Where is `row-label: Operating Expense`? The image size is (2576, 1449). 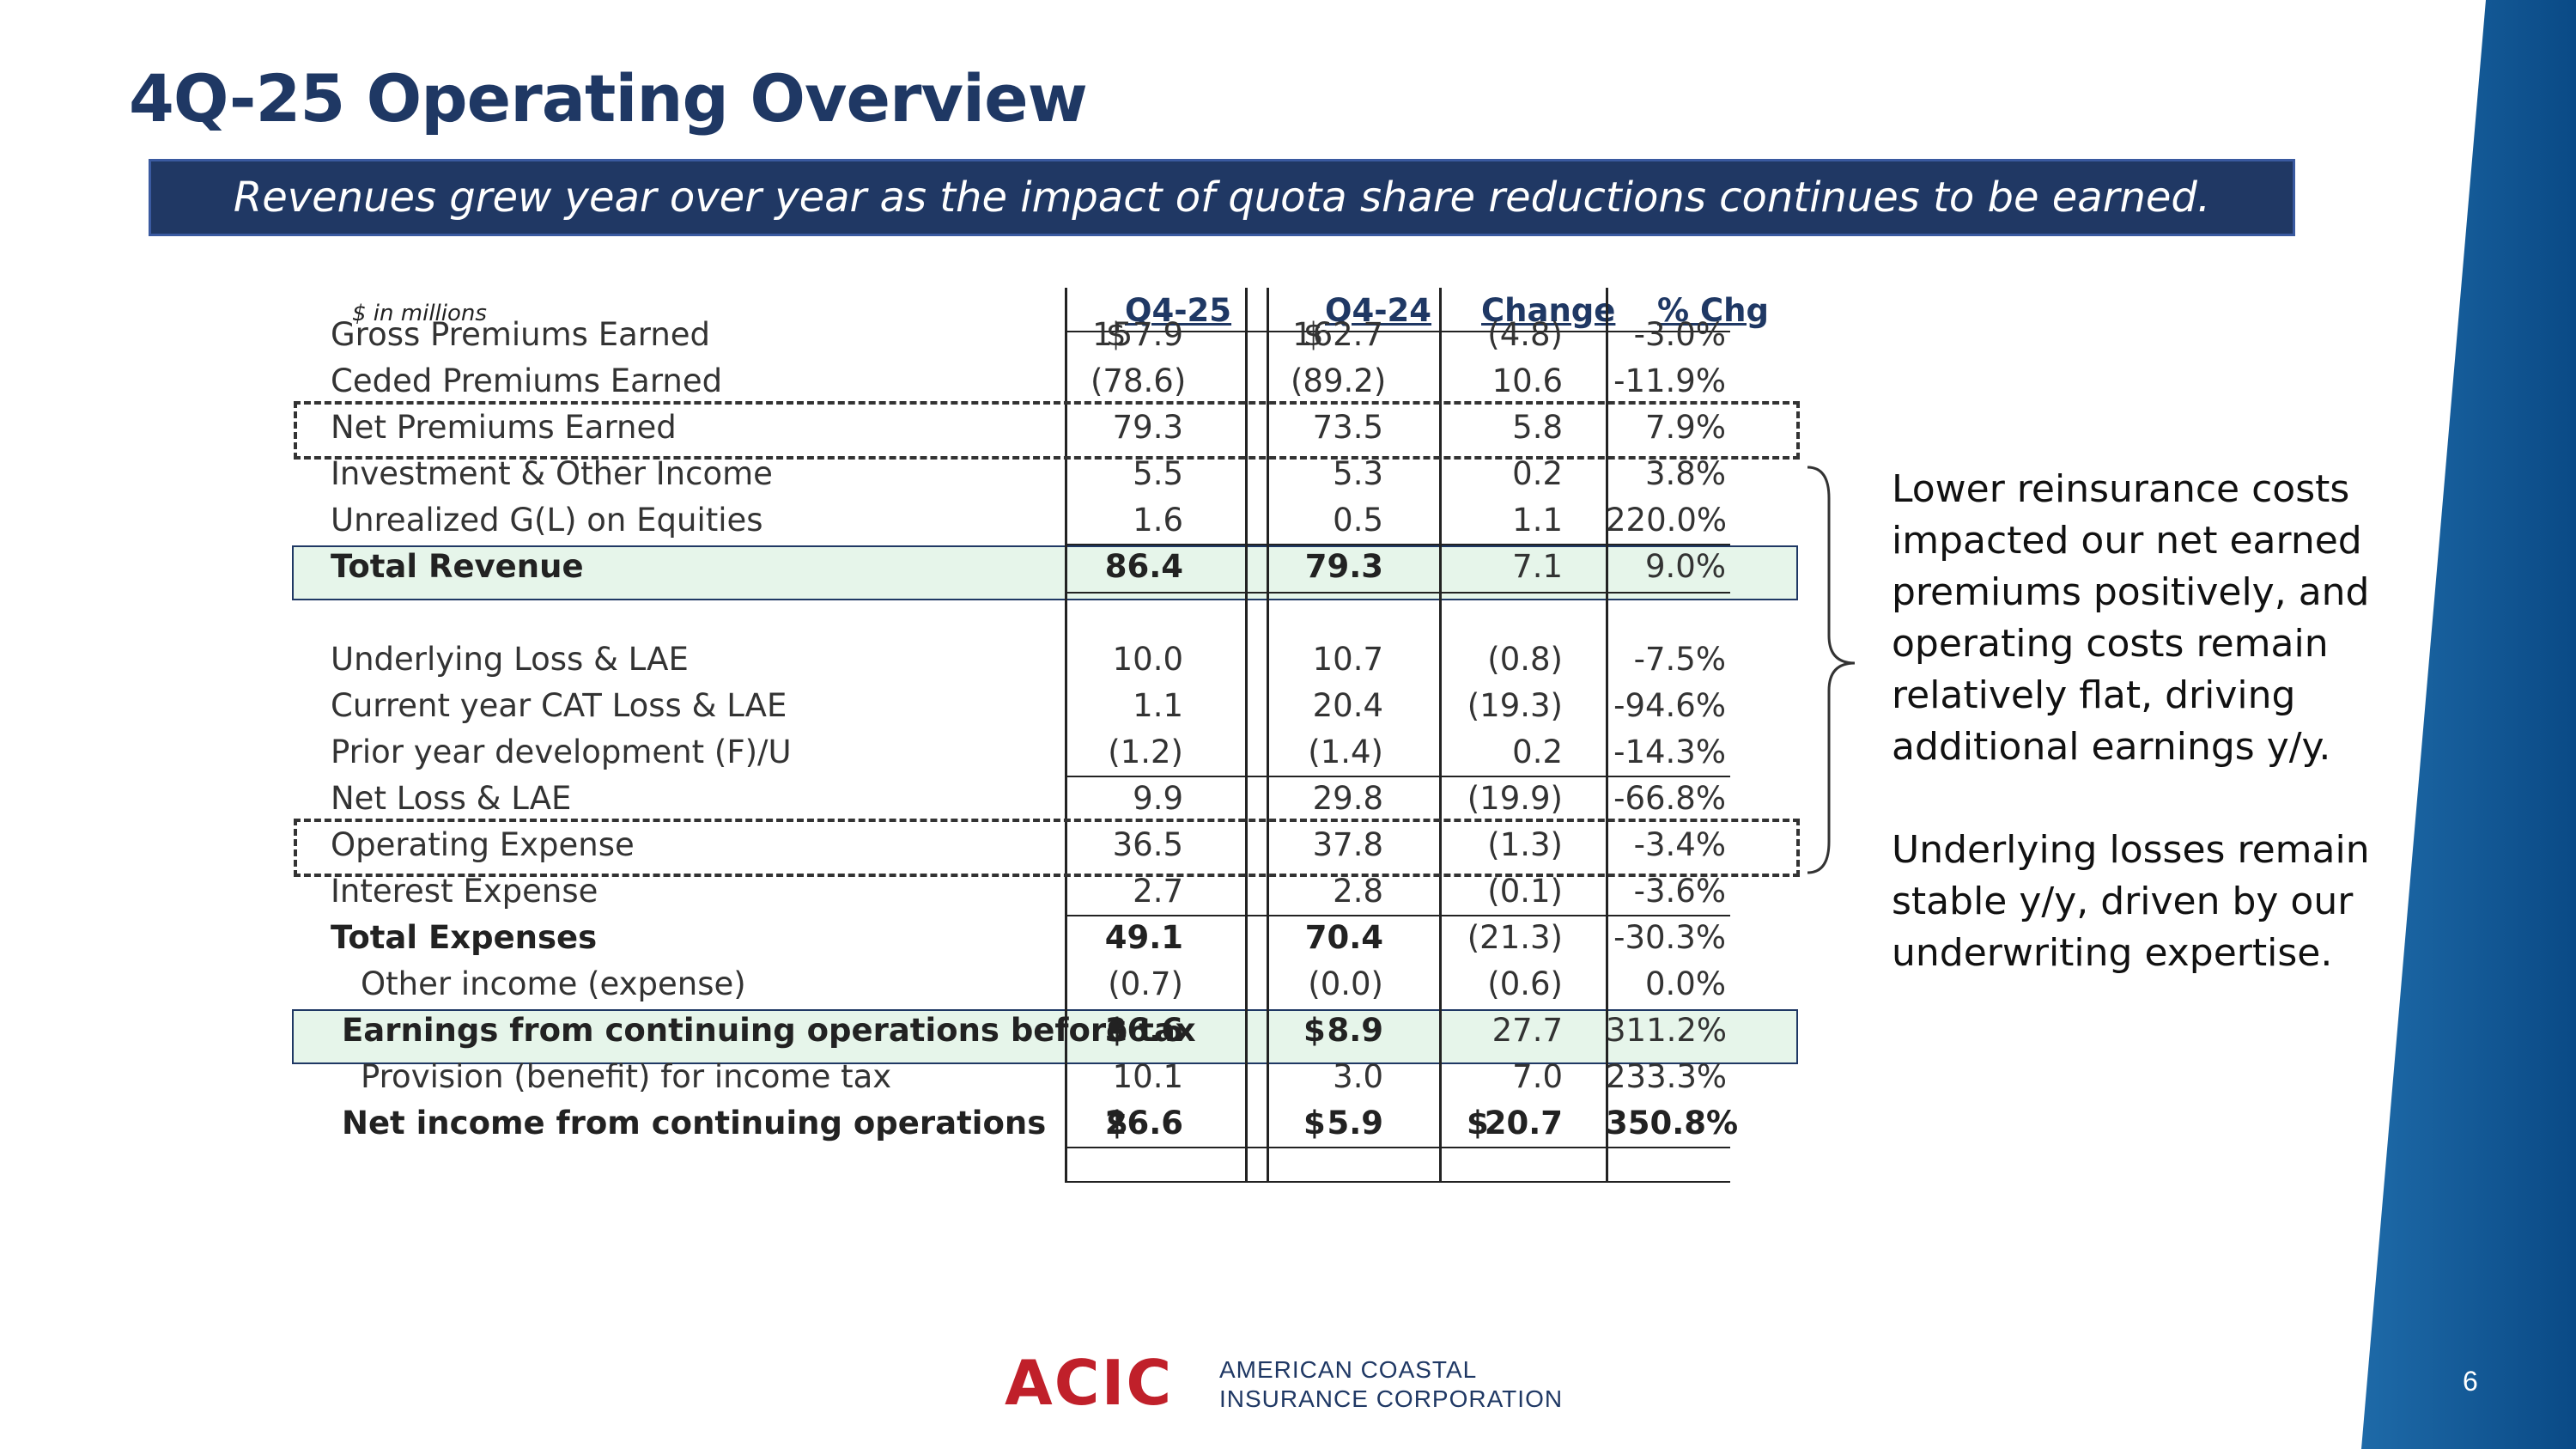 row-label: Operating Expense is located at coordinates (483, 844).